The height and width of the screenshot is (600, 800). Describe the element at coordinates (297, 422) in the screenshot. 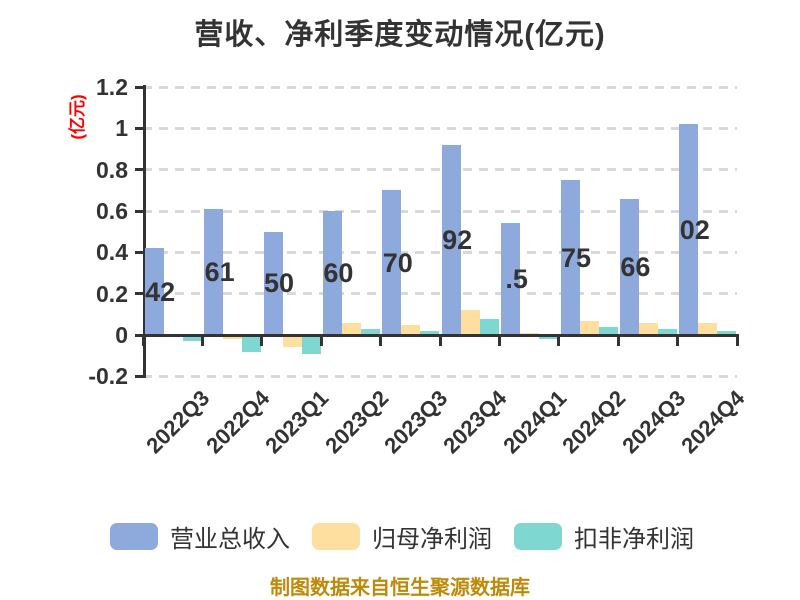

I see `x-tick-label: 2023Q1` at that location.